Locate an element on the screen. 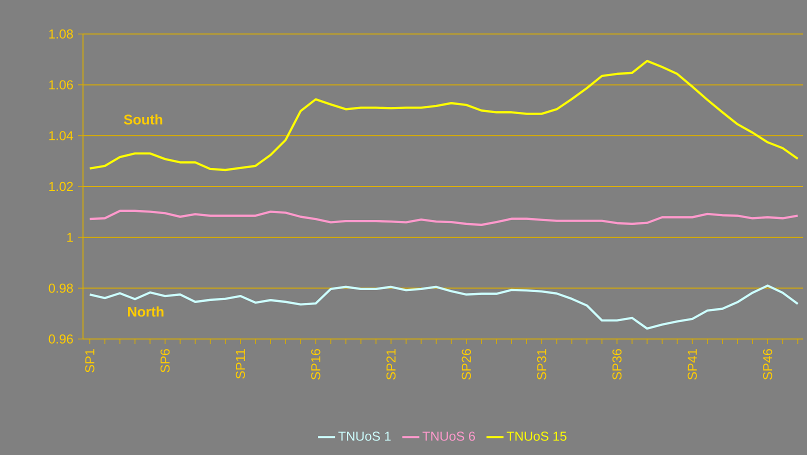  legend-label: TNUoS 6 is located at coordinates (448, 436).